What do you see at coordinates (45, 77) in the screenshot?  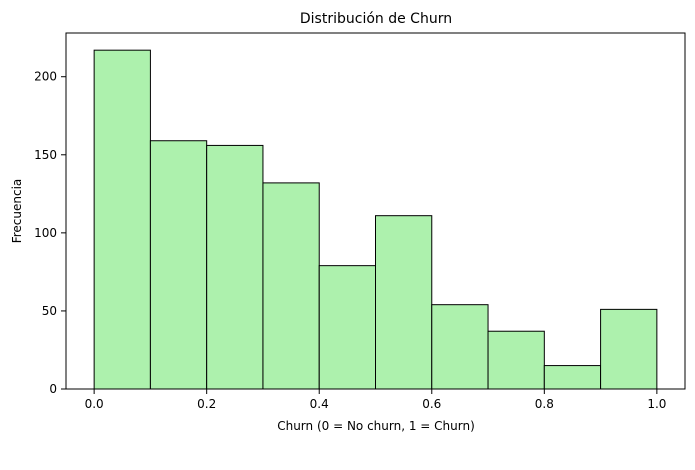 I see `y-tick-label: 200` at bounding box center [45, 77].